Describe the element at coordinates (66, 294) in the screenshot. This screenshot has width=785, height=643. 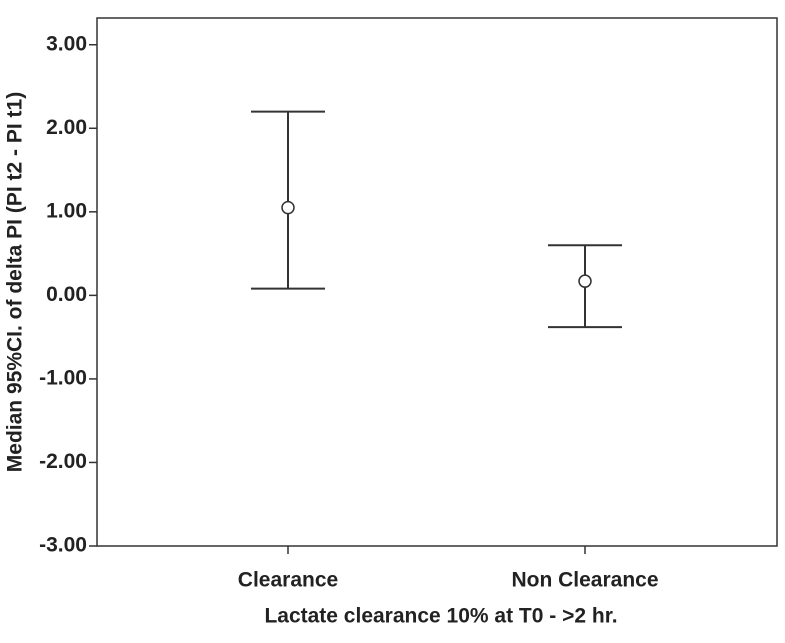
I see `y-tick-label: 0.00` at that location.